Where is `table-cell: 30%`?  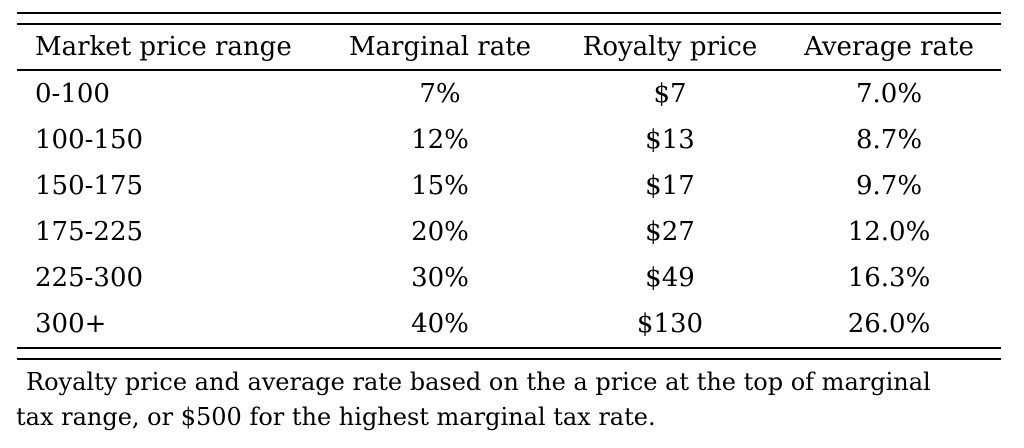 table-cell: 30% is located at coordinates (440, 278).